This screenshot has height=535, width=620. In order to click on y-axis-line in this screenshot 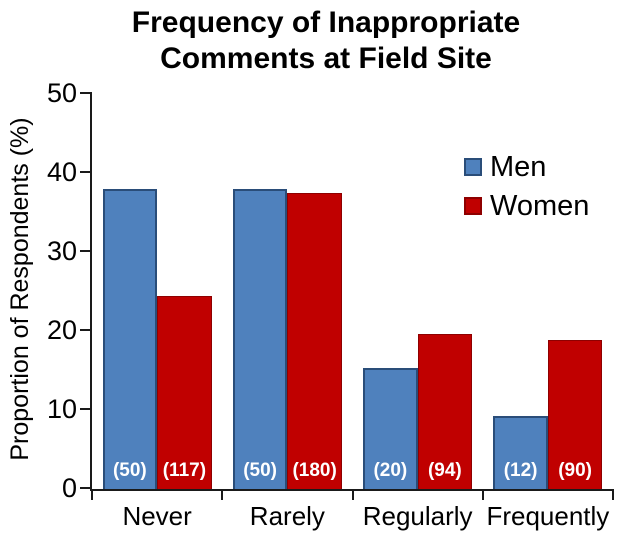, I will do `click(91, 291)`.